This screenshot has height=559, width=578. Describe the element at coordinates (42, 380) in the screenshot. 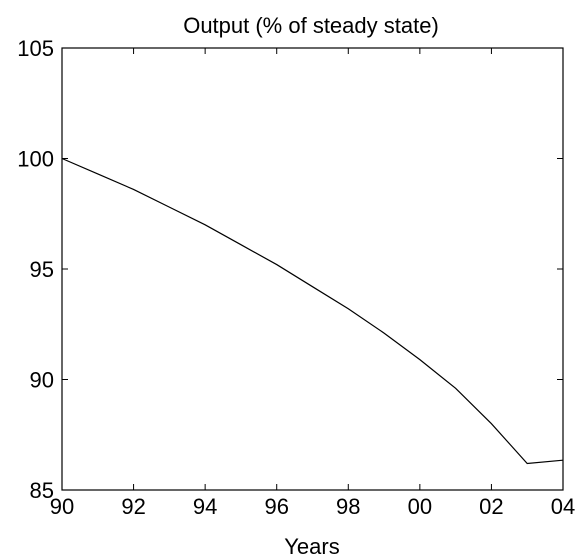

I see `y-tick-label: 90` at that location.